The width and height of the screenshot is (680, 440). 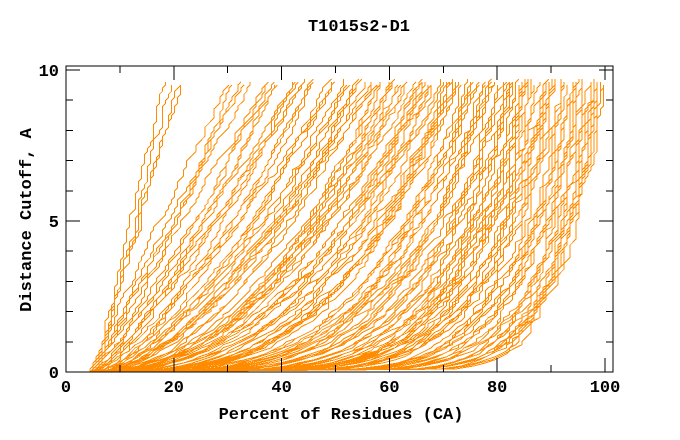 I want to click on x-tick-label: 0, so click(x=66, y=388).